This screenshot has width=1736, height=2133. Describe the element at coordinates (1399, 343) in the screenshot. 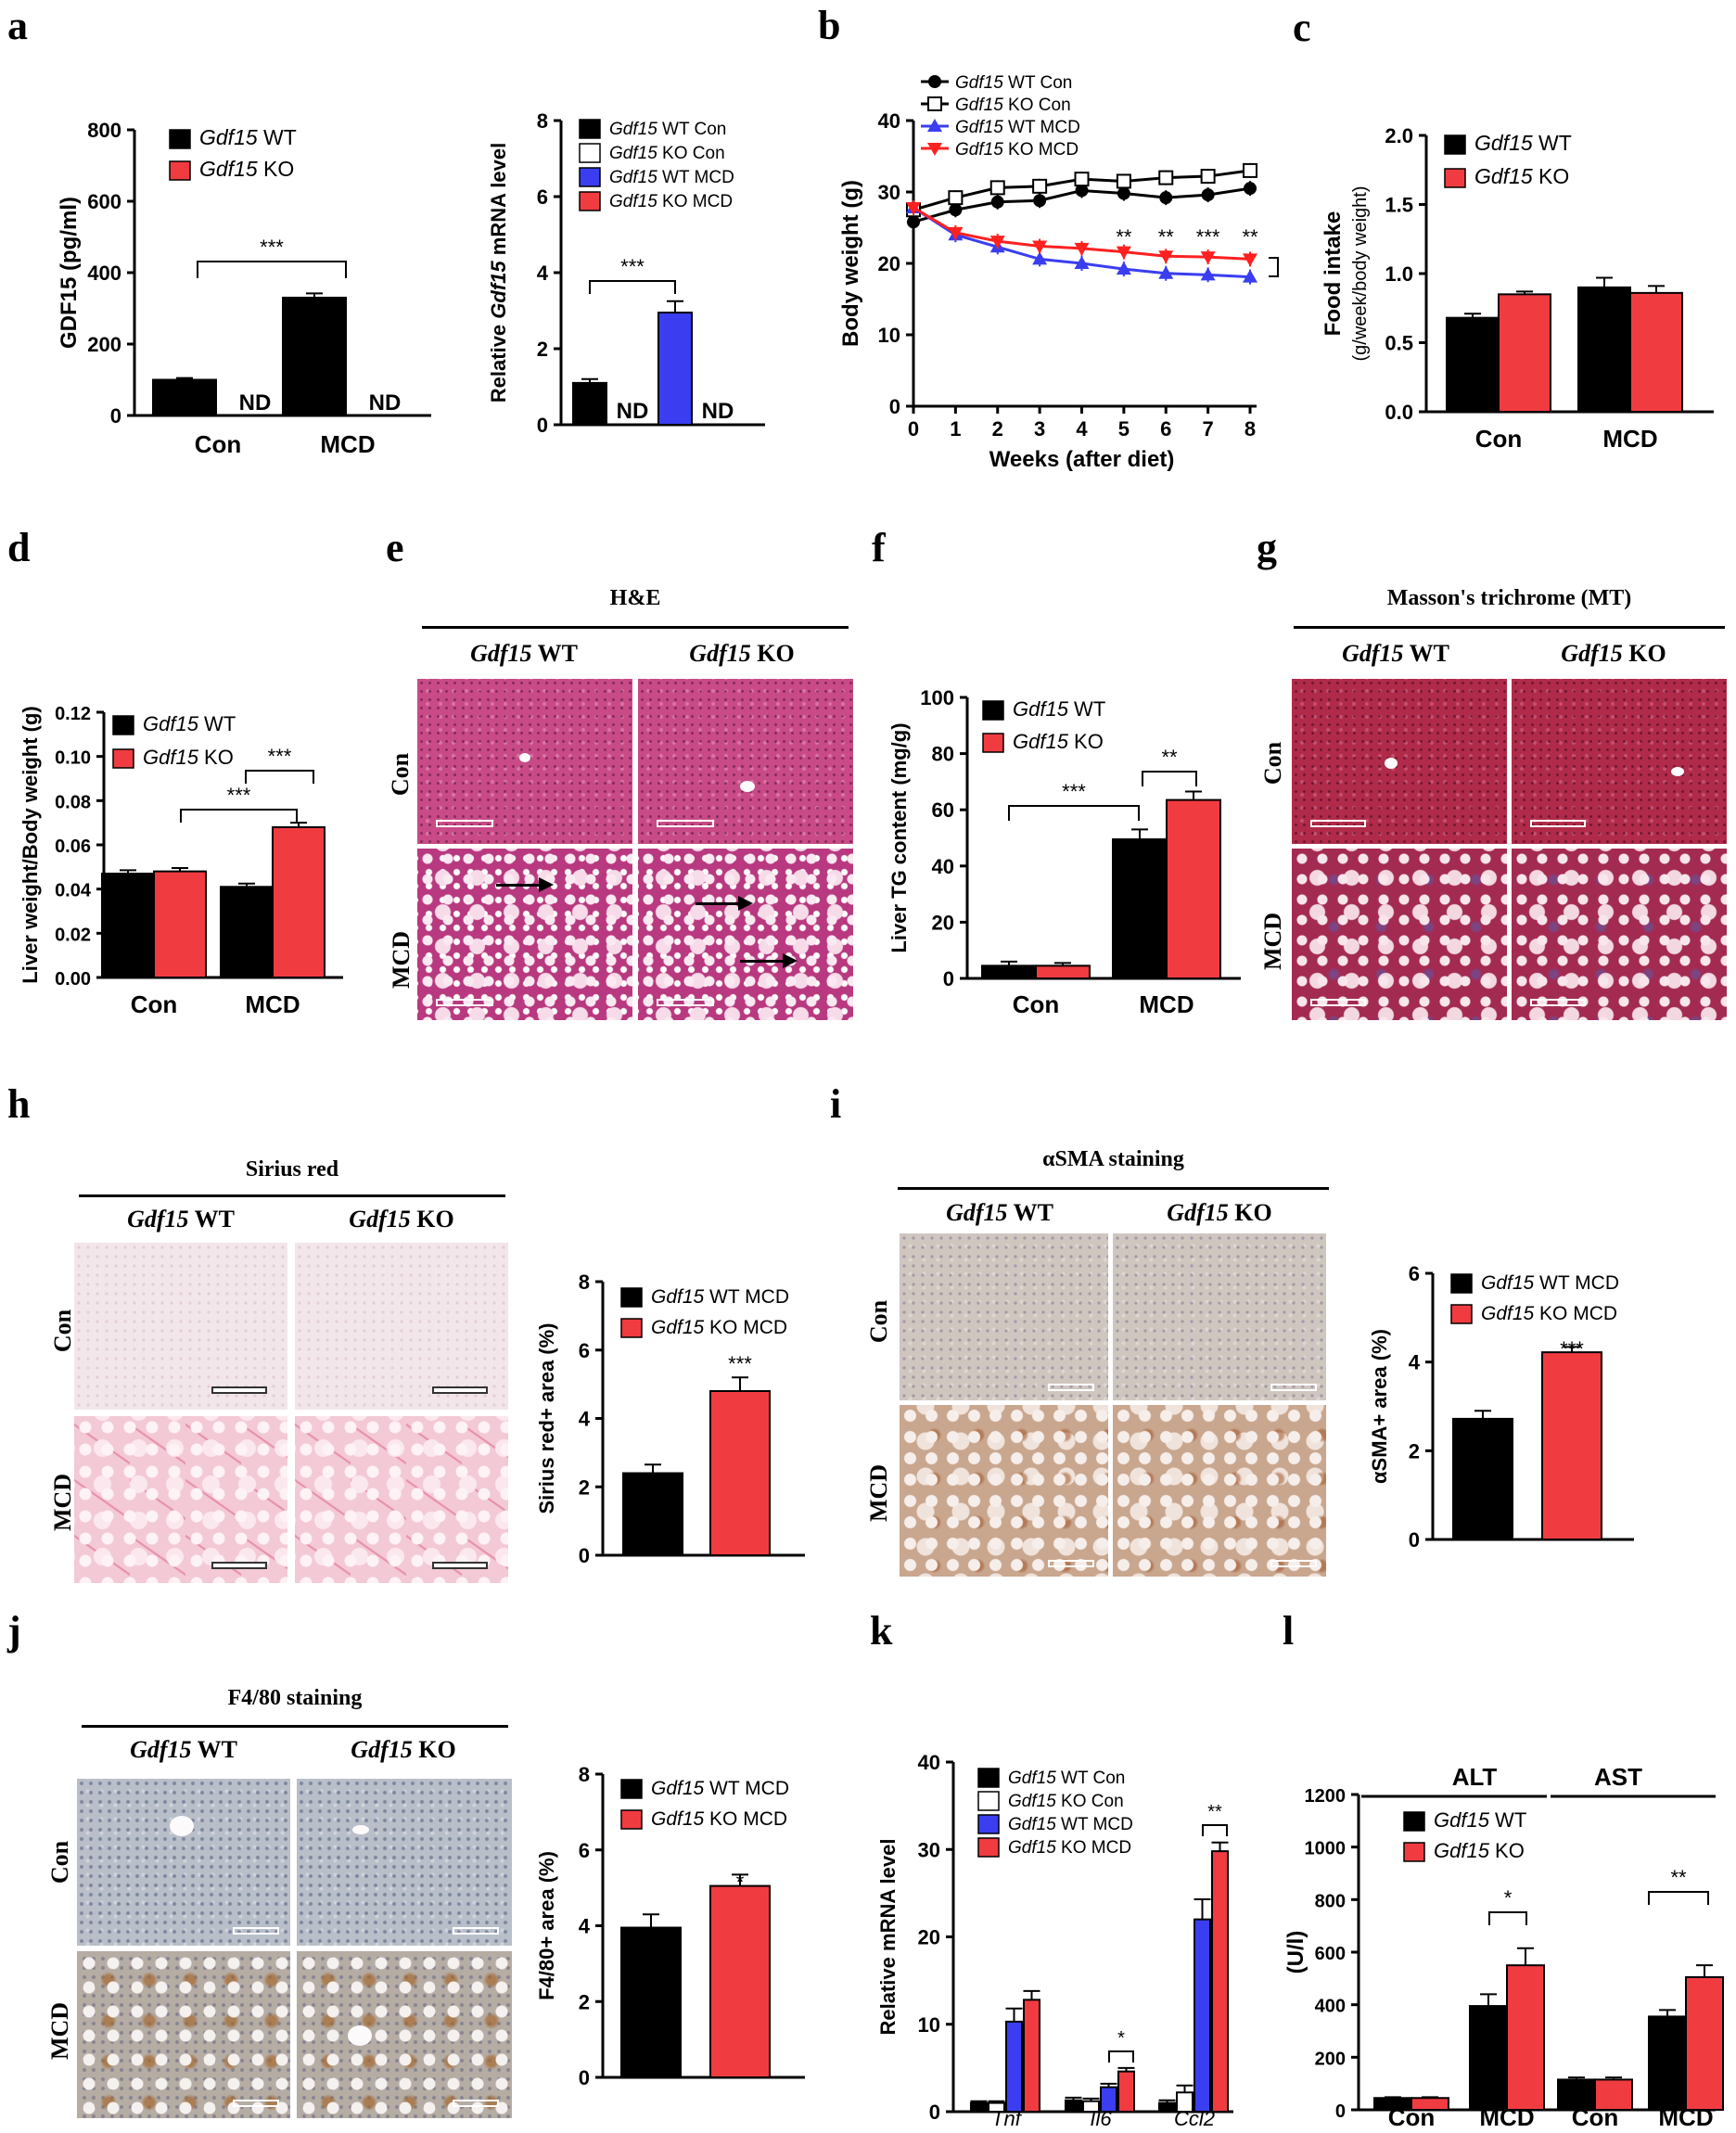

I see `c-y-tick-label: 0.5` at that location.